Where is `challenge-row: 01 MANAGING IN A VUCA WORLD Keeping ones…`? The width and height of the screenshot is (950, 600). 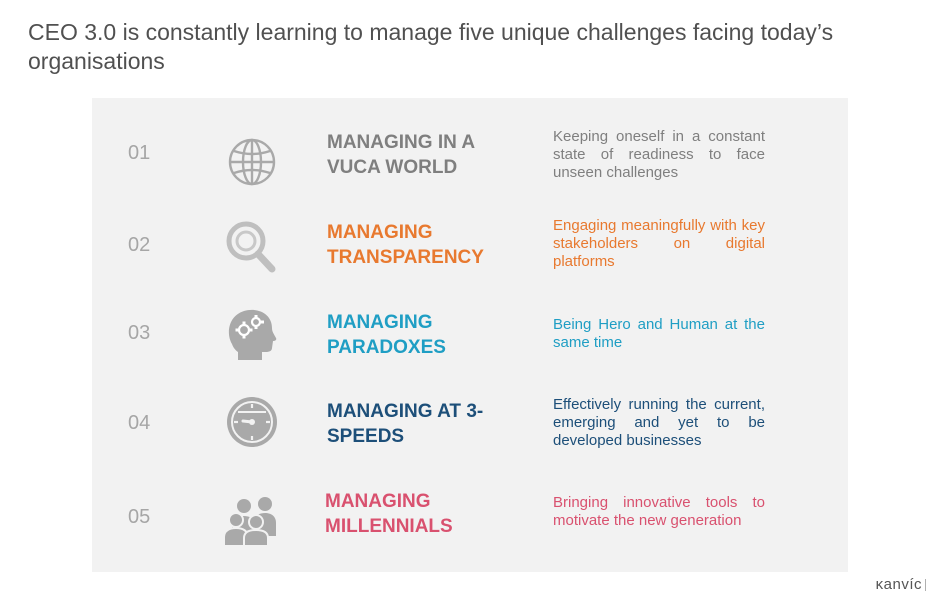
challenge-row: 01 MANAGING IN A VUCA WORLD Keeping ones… is located at coordinates (470, 166).